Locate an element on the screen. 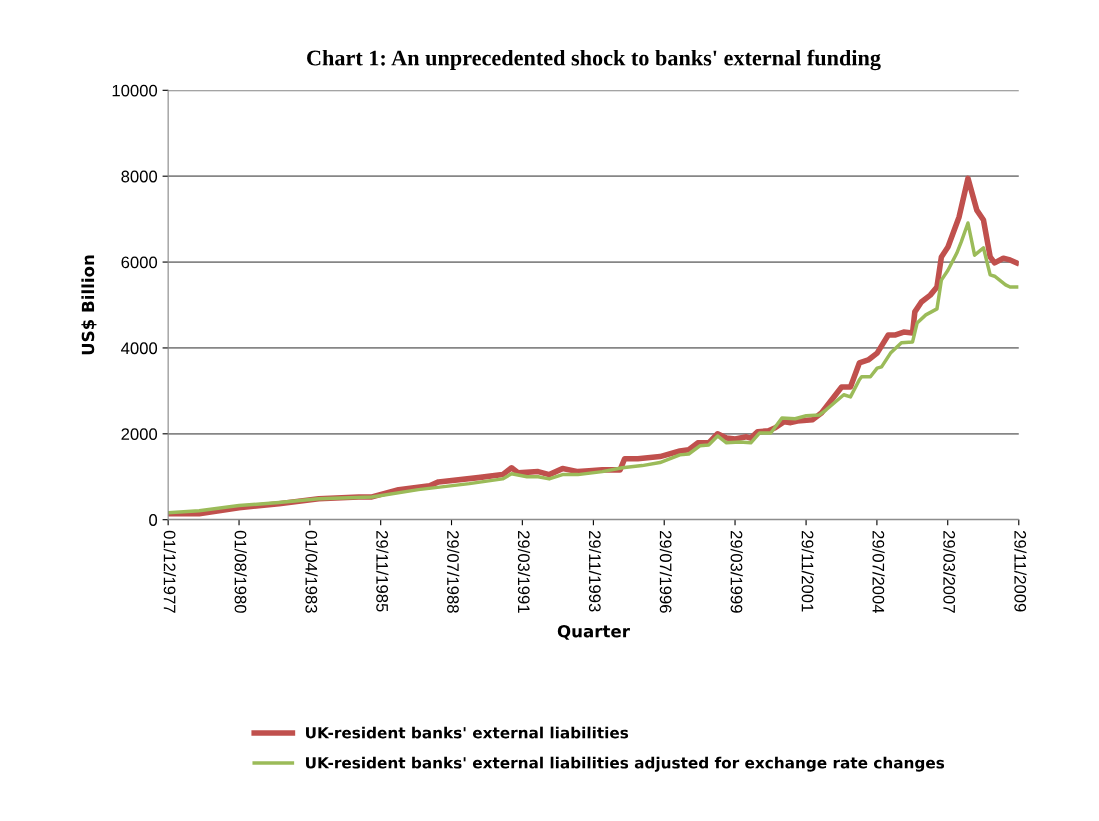 This screenshot has height=821, width=1099. x-tick-label: 01/04/1983 is located at coordinates (311, 571).